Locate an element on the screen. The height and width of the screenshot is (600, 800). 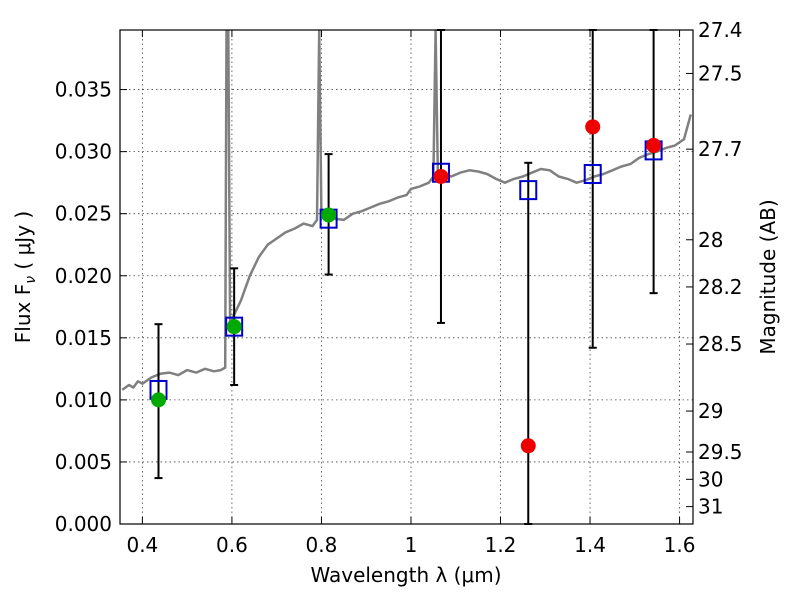
y2-tick-label: 27.5 is located at coordinates (720, 73).